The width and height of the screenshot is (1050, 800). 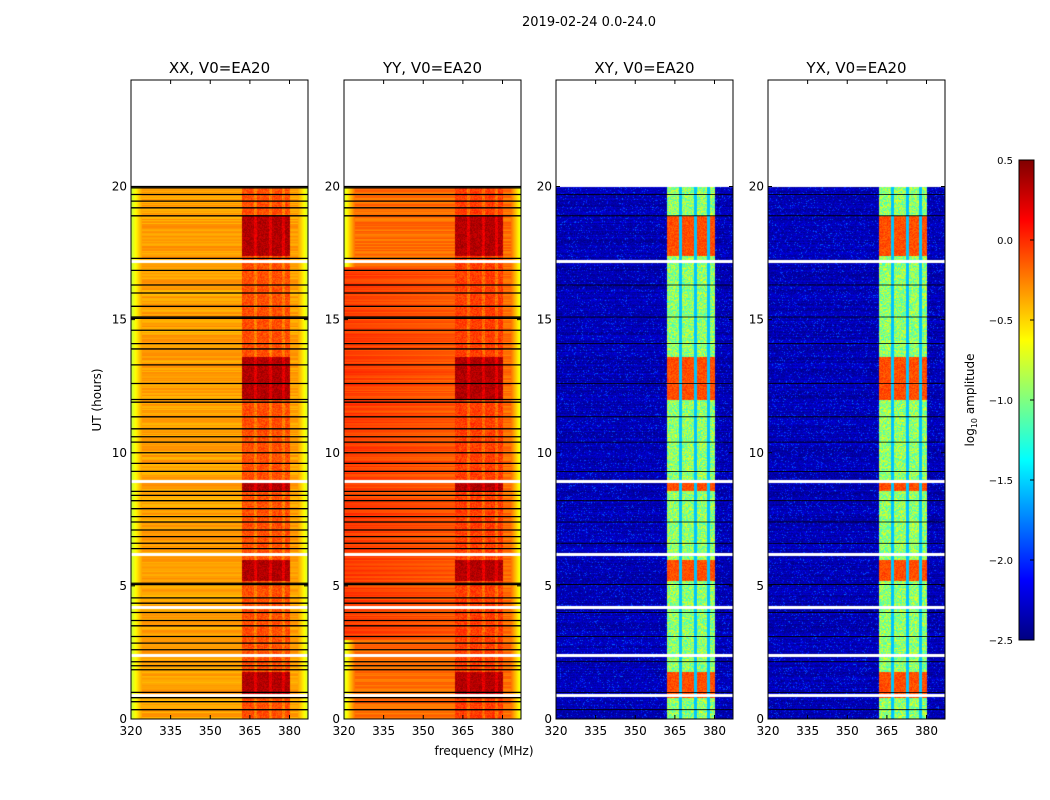 I want to click on x-axis-label: frequency (MHz), so click(x=483, y=751).